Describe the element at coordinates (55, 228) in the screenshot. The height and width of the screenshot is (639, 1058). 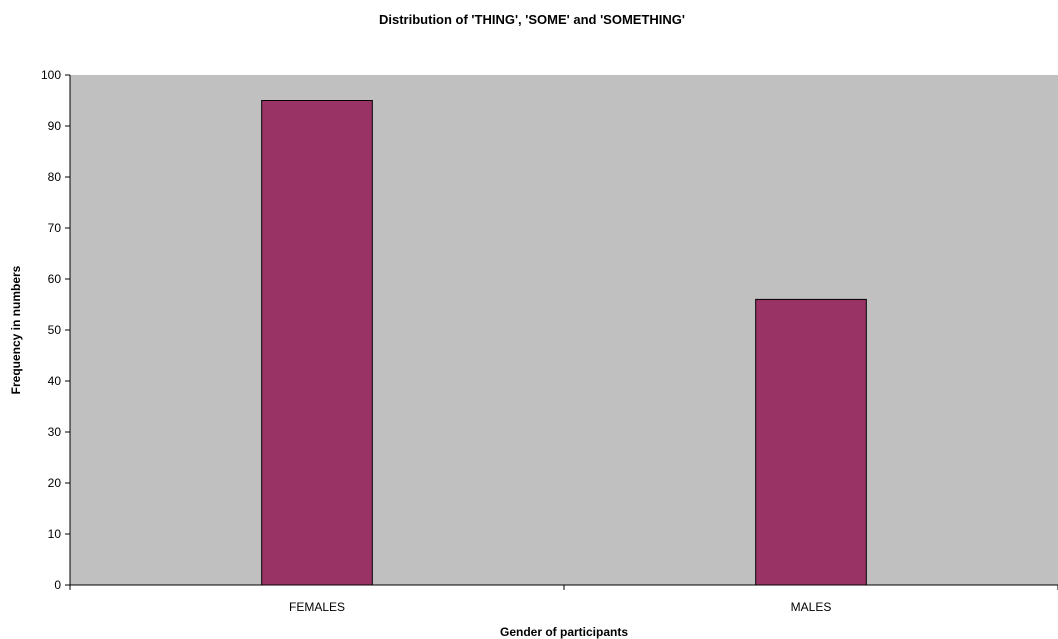
I see `y-tick-label: 70` at that location.